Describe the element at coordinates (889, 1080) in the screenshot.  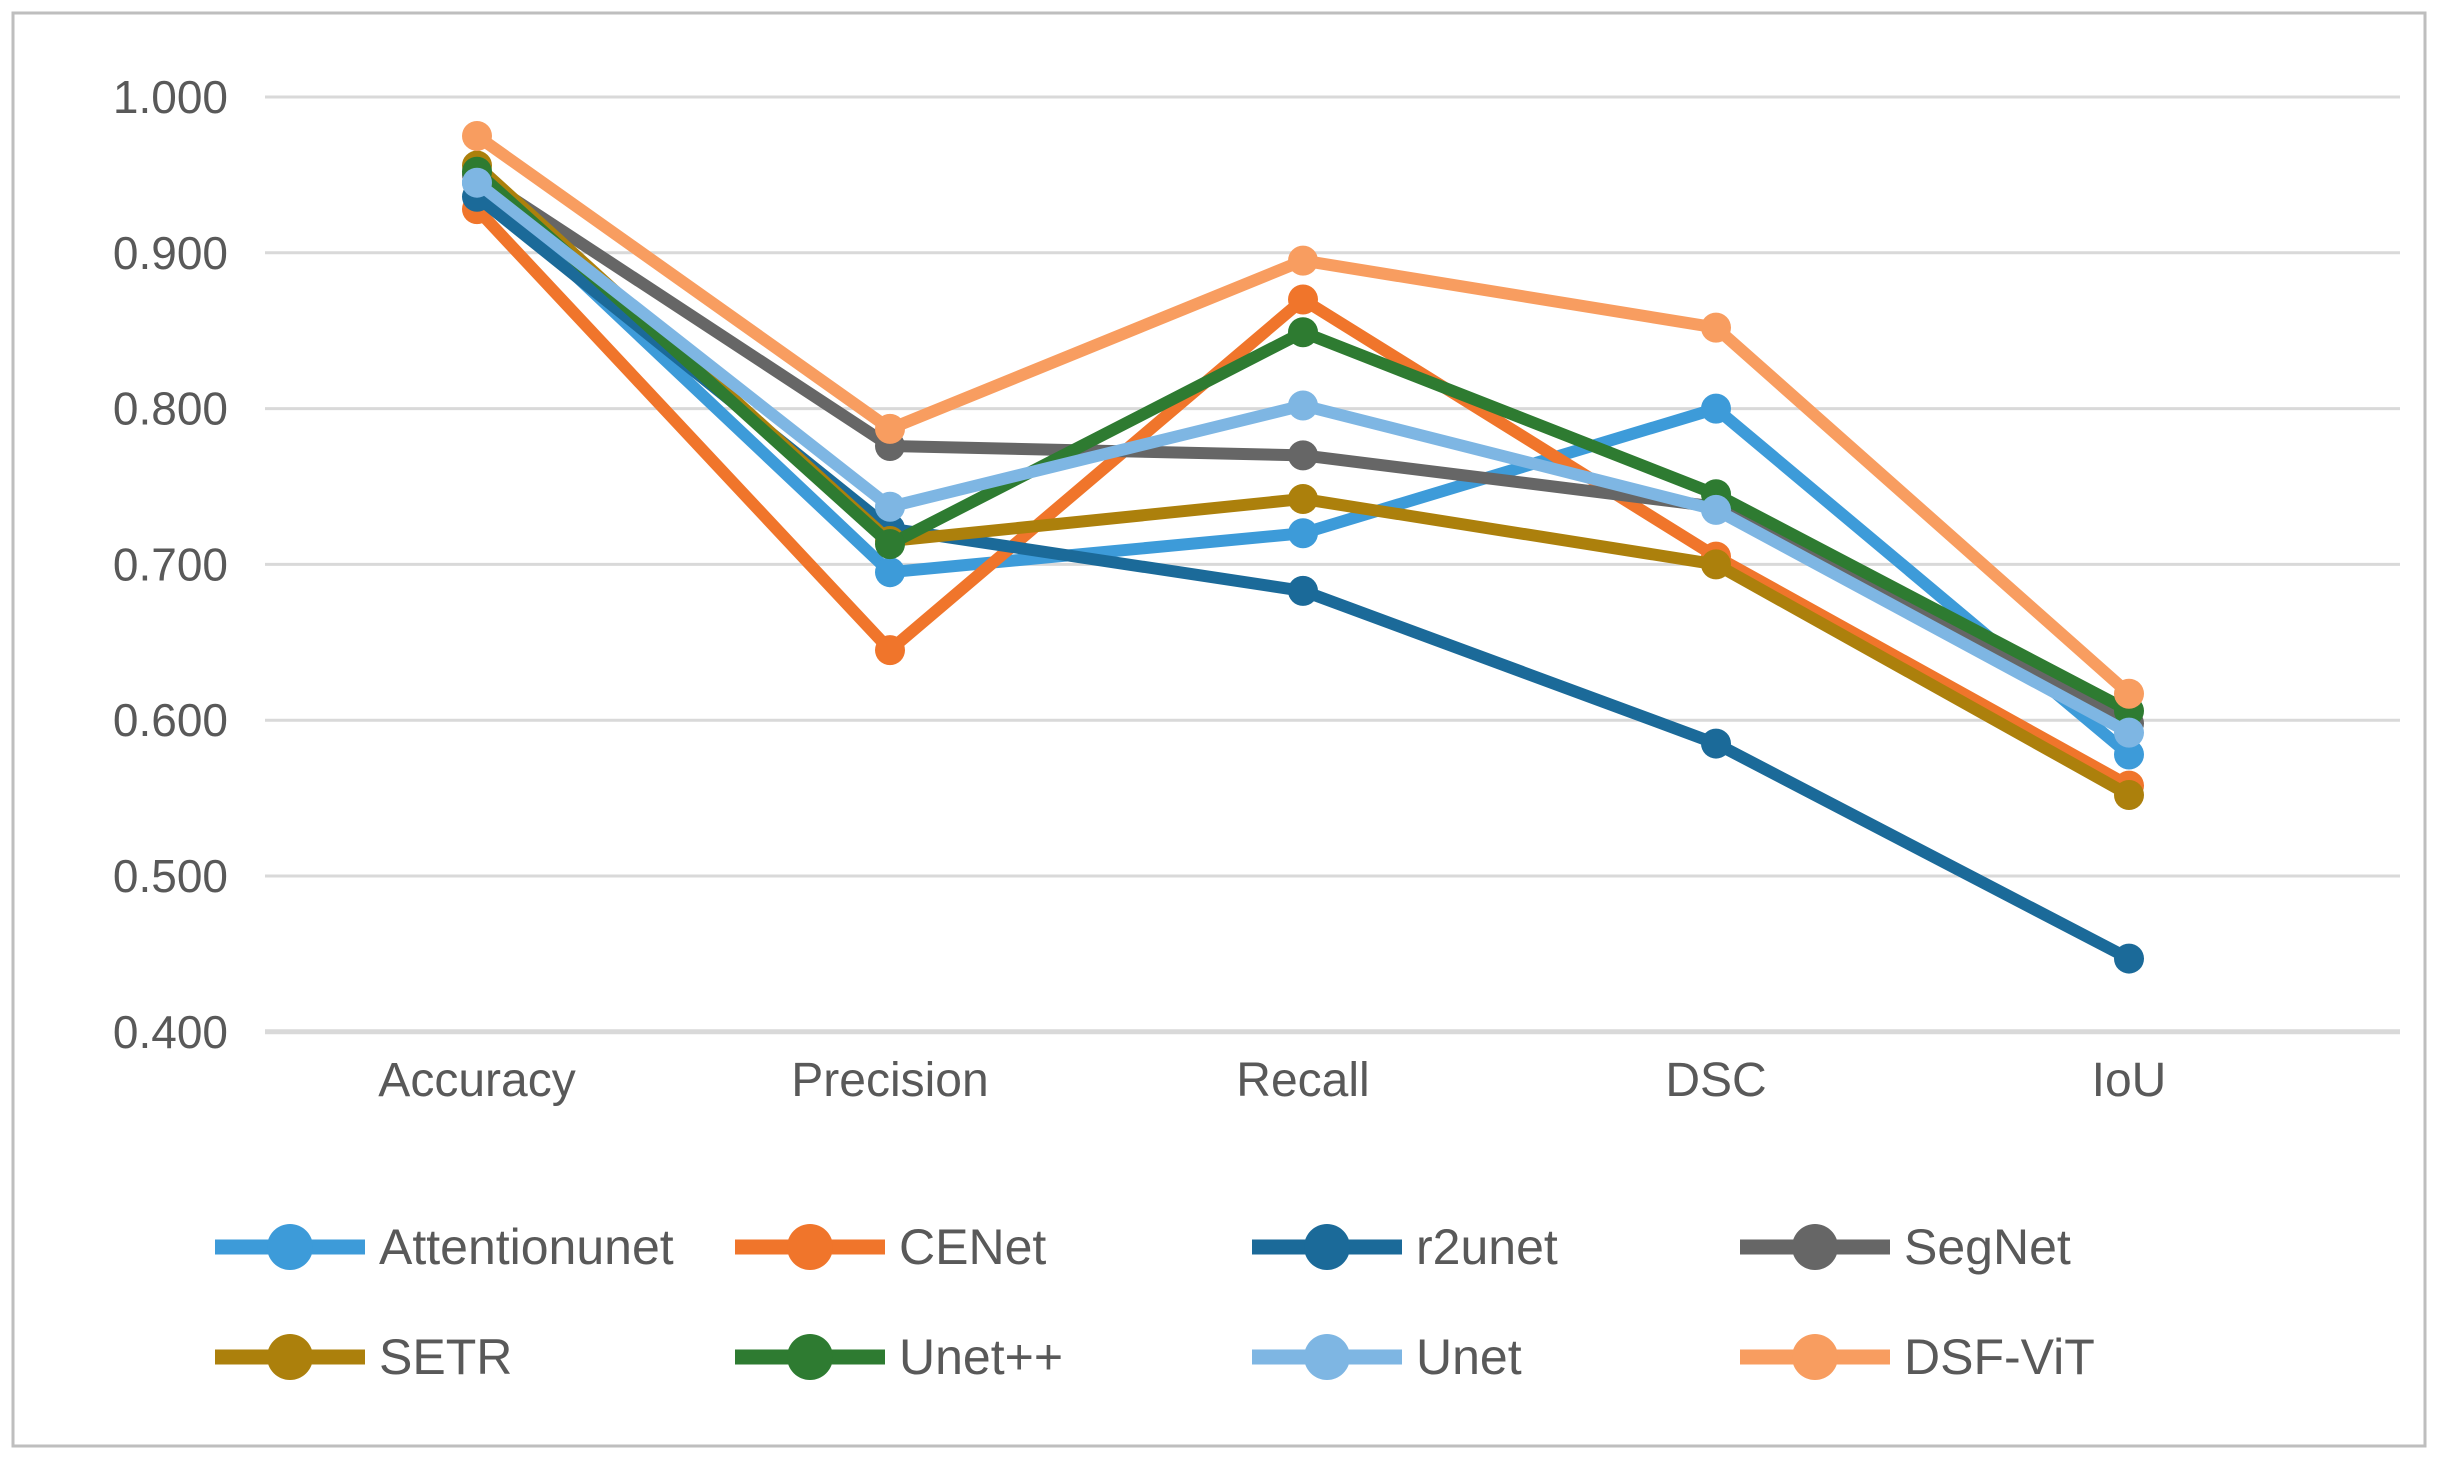
I see `x-category-label-Precision: Precision` at that location.